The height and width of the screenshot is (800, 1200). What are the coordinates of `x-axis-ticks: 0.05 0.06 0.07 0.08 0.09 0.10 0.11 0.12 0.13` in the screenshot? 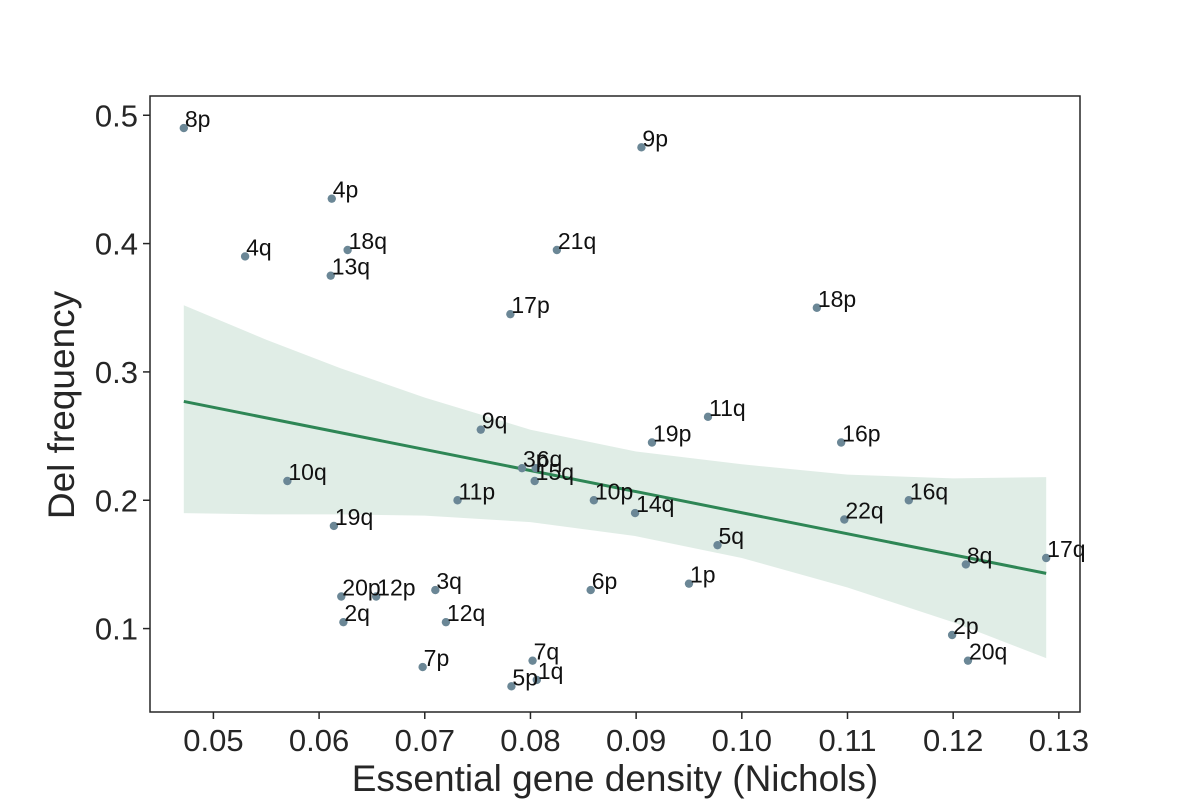 It's located at (636, 735).